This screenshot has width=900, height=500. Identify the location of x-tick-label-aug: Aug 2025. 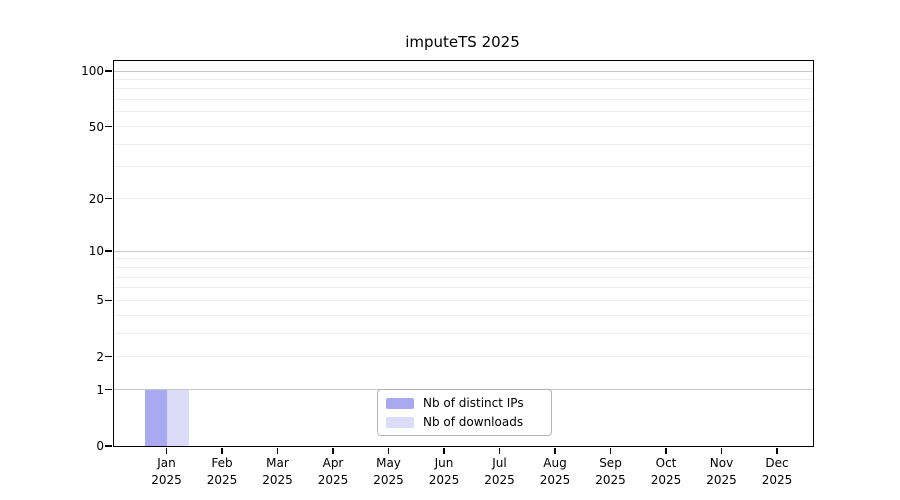
(555, 472).